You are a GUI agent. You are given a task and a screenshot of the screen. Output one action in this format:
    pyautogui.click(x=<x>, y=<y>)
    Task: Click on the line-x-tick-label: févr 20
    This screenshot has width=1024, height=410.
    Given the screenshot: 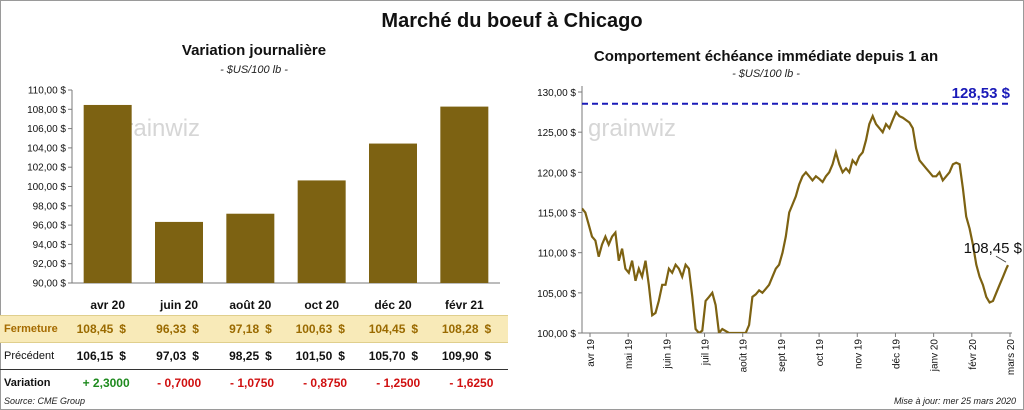 What is the action you would take?
    pyautogui.click(x=973, y=354)
    